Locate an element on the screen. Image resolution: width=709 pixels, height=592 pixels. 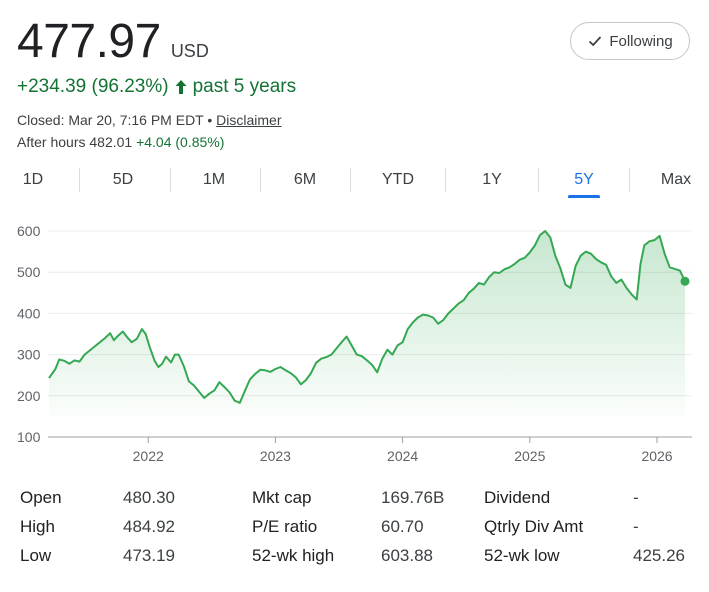
disclaimer-link: Disclaimer is located at coordinates (249, 120).